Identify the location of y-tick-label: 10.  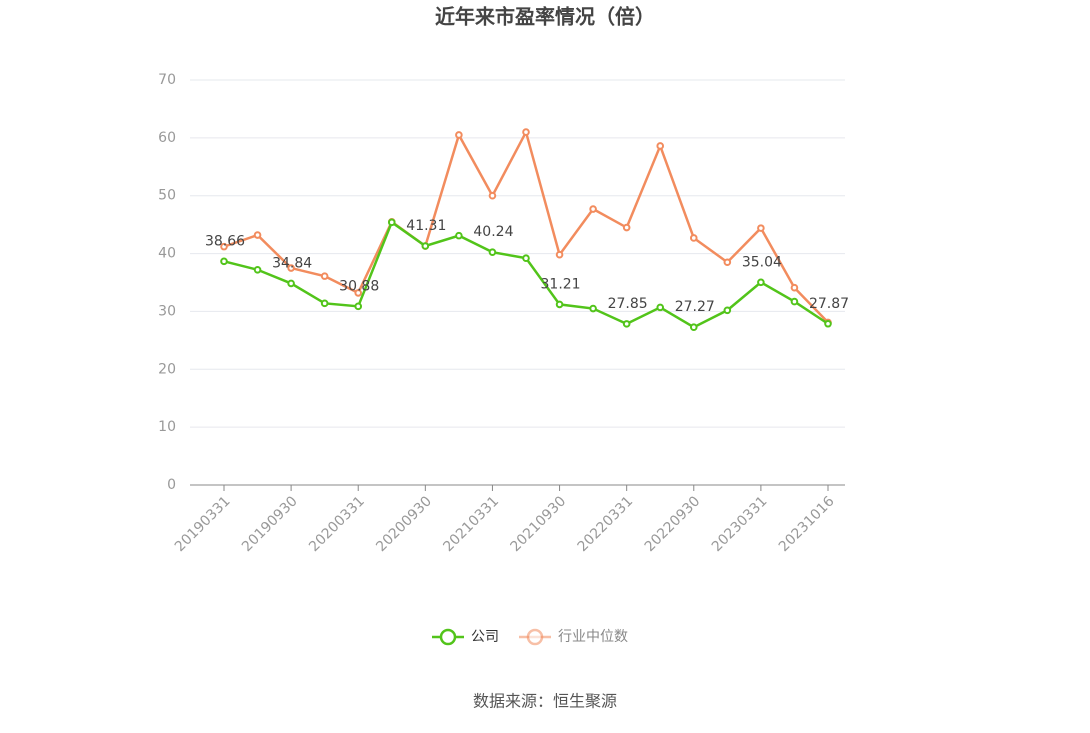
(167, 427).